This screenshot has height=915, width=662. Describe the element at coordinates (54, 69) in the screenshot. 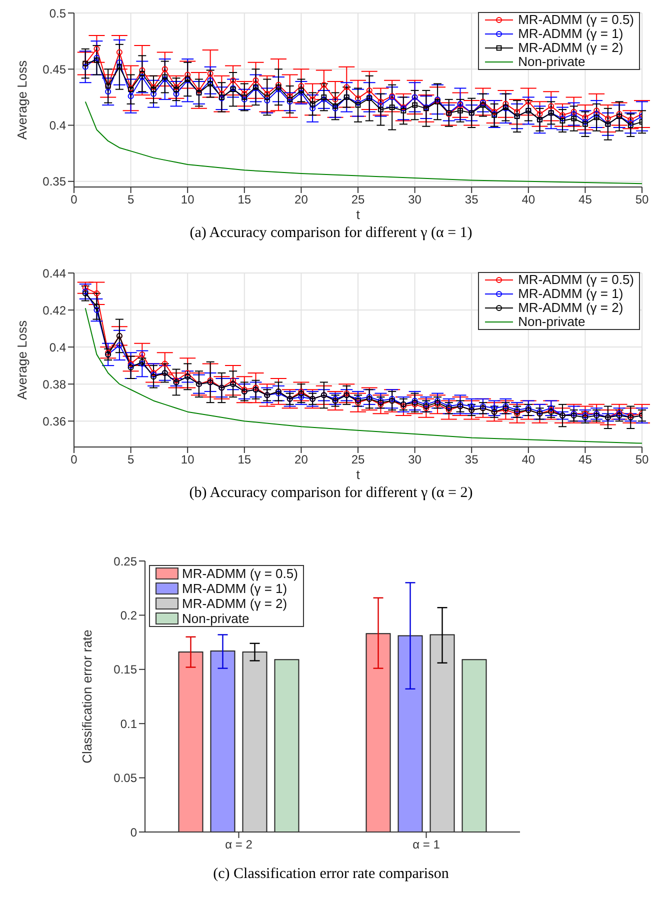

I see `y-tick-label: 0.45` at that location.